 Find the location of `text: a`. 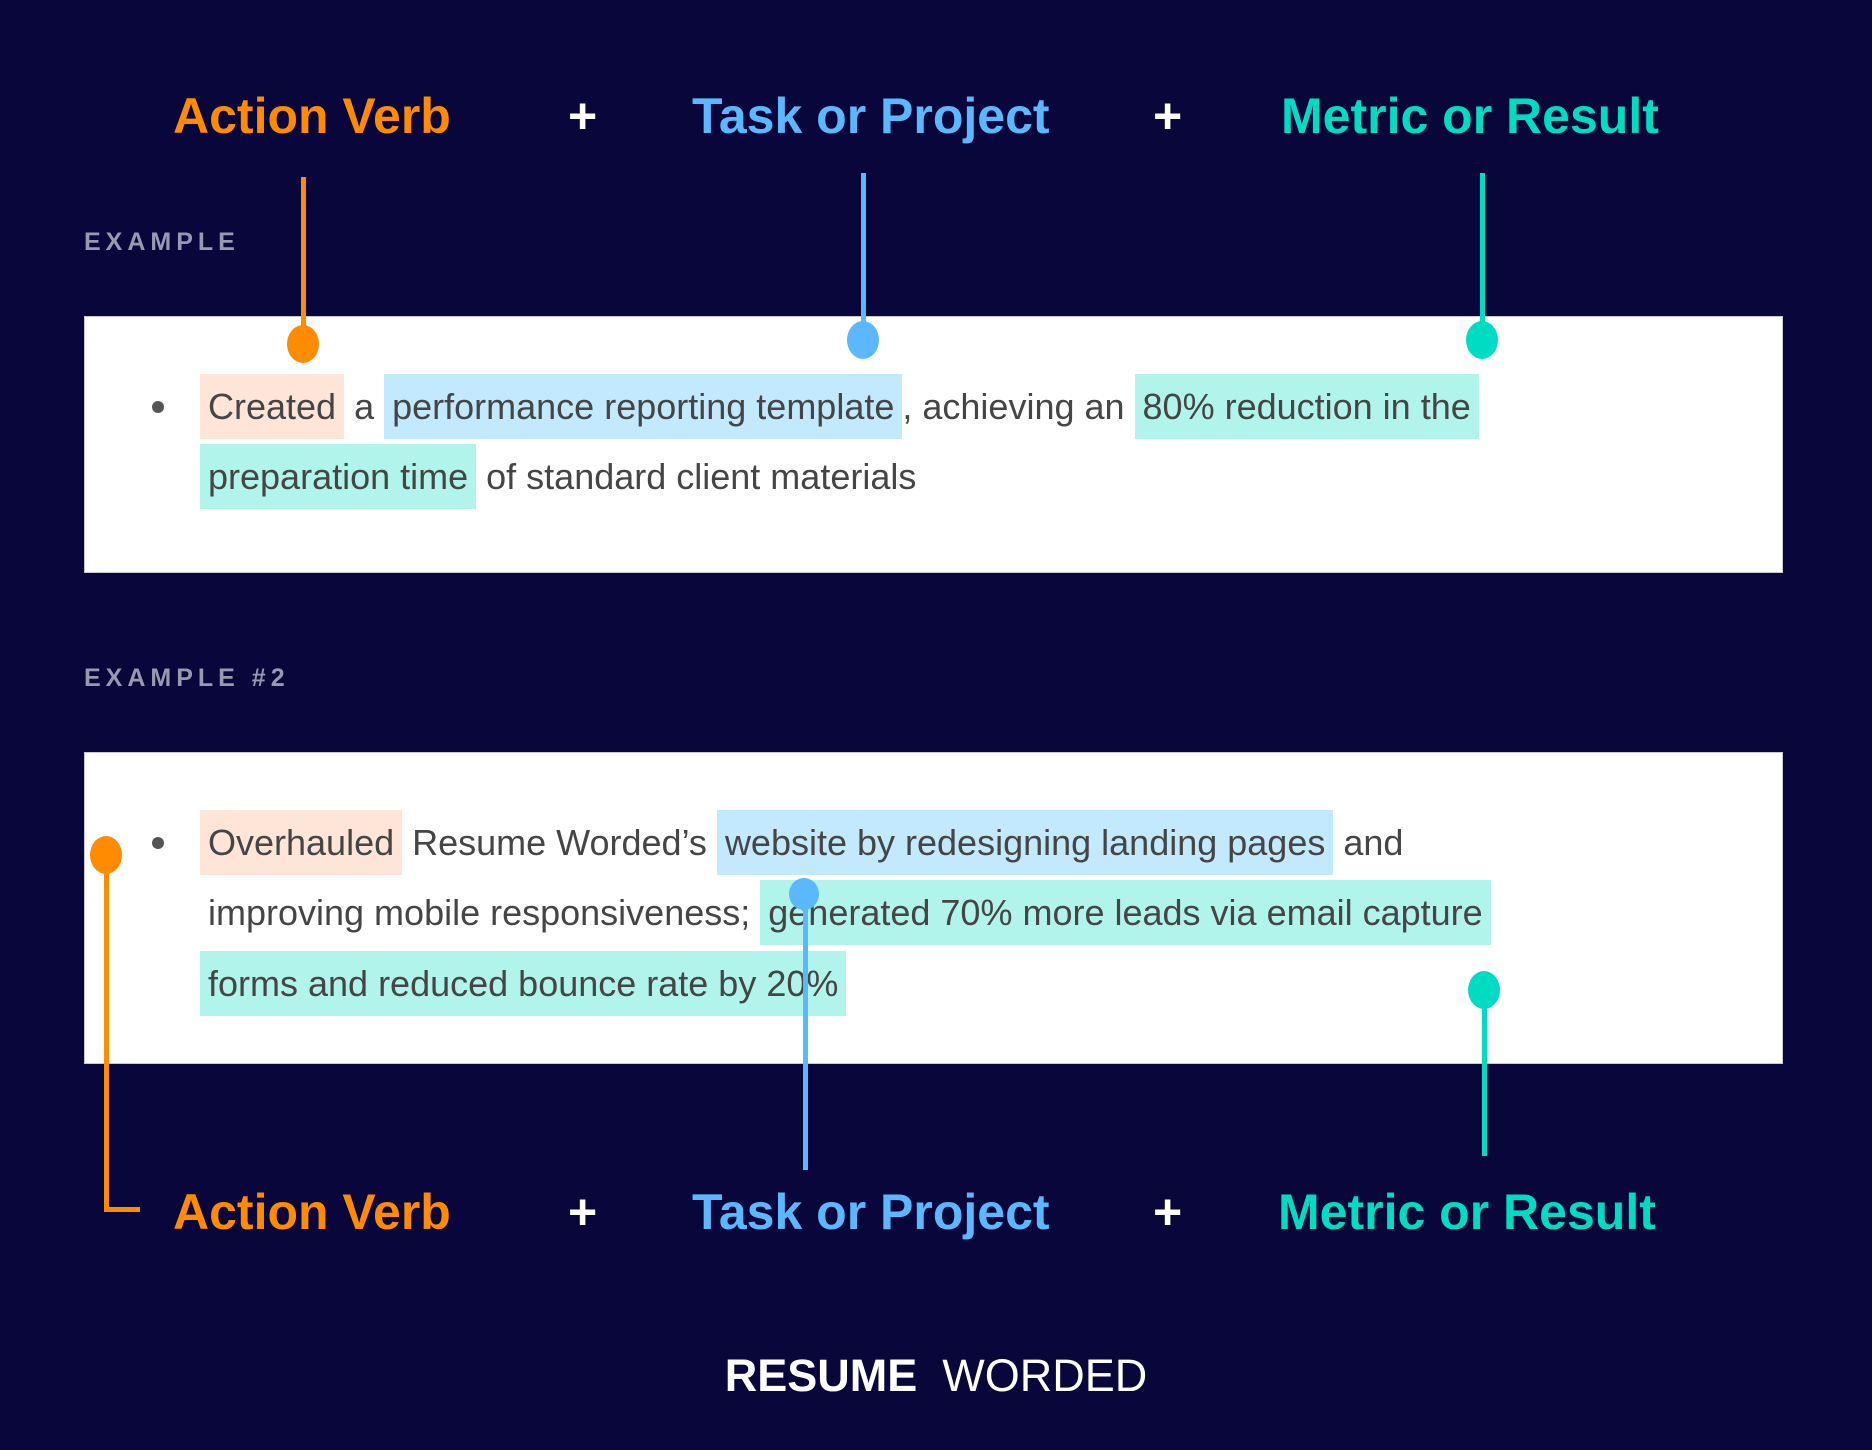

text: a is located at coordinates (364, 406).